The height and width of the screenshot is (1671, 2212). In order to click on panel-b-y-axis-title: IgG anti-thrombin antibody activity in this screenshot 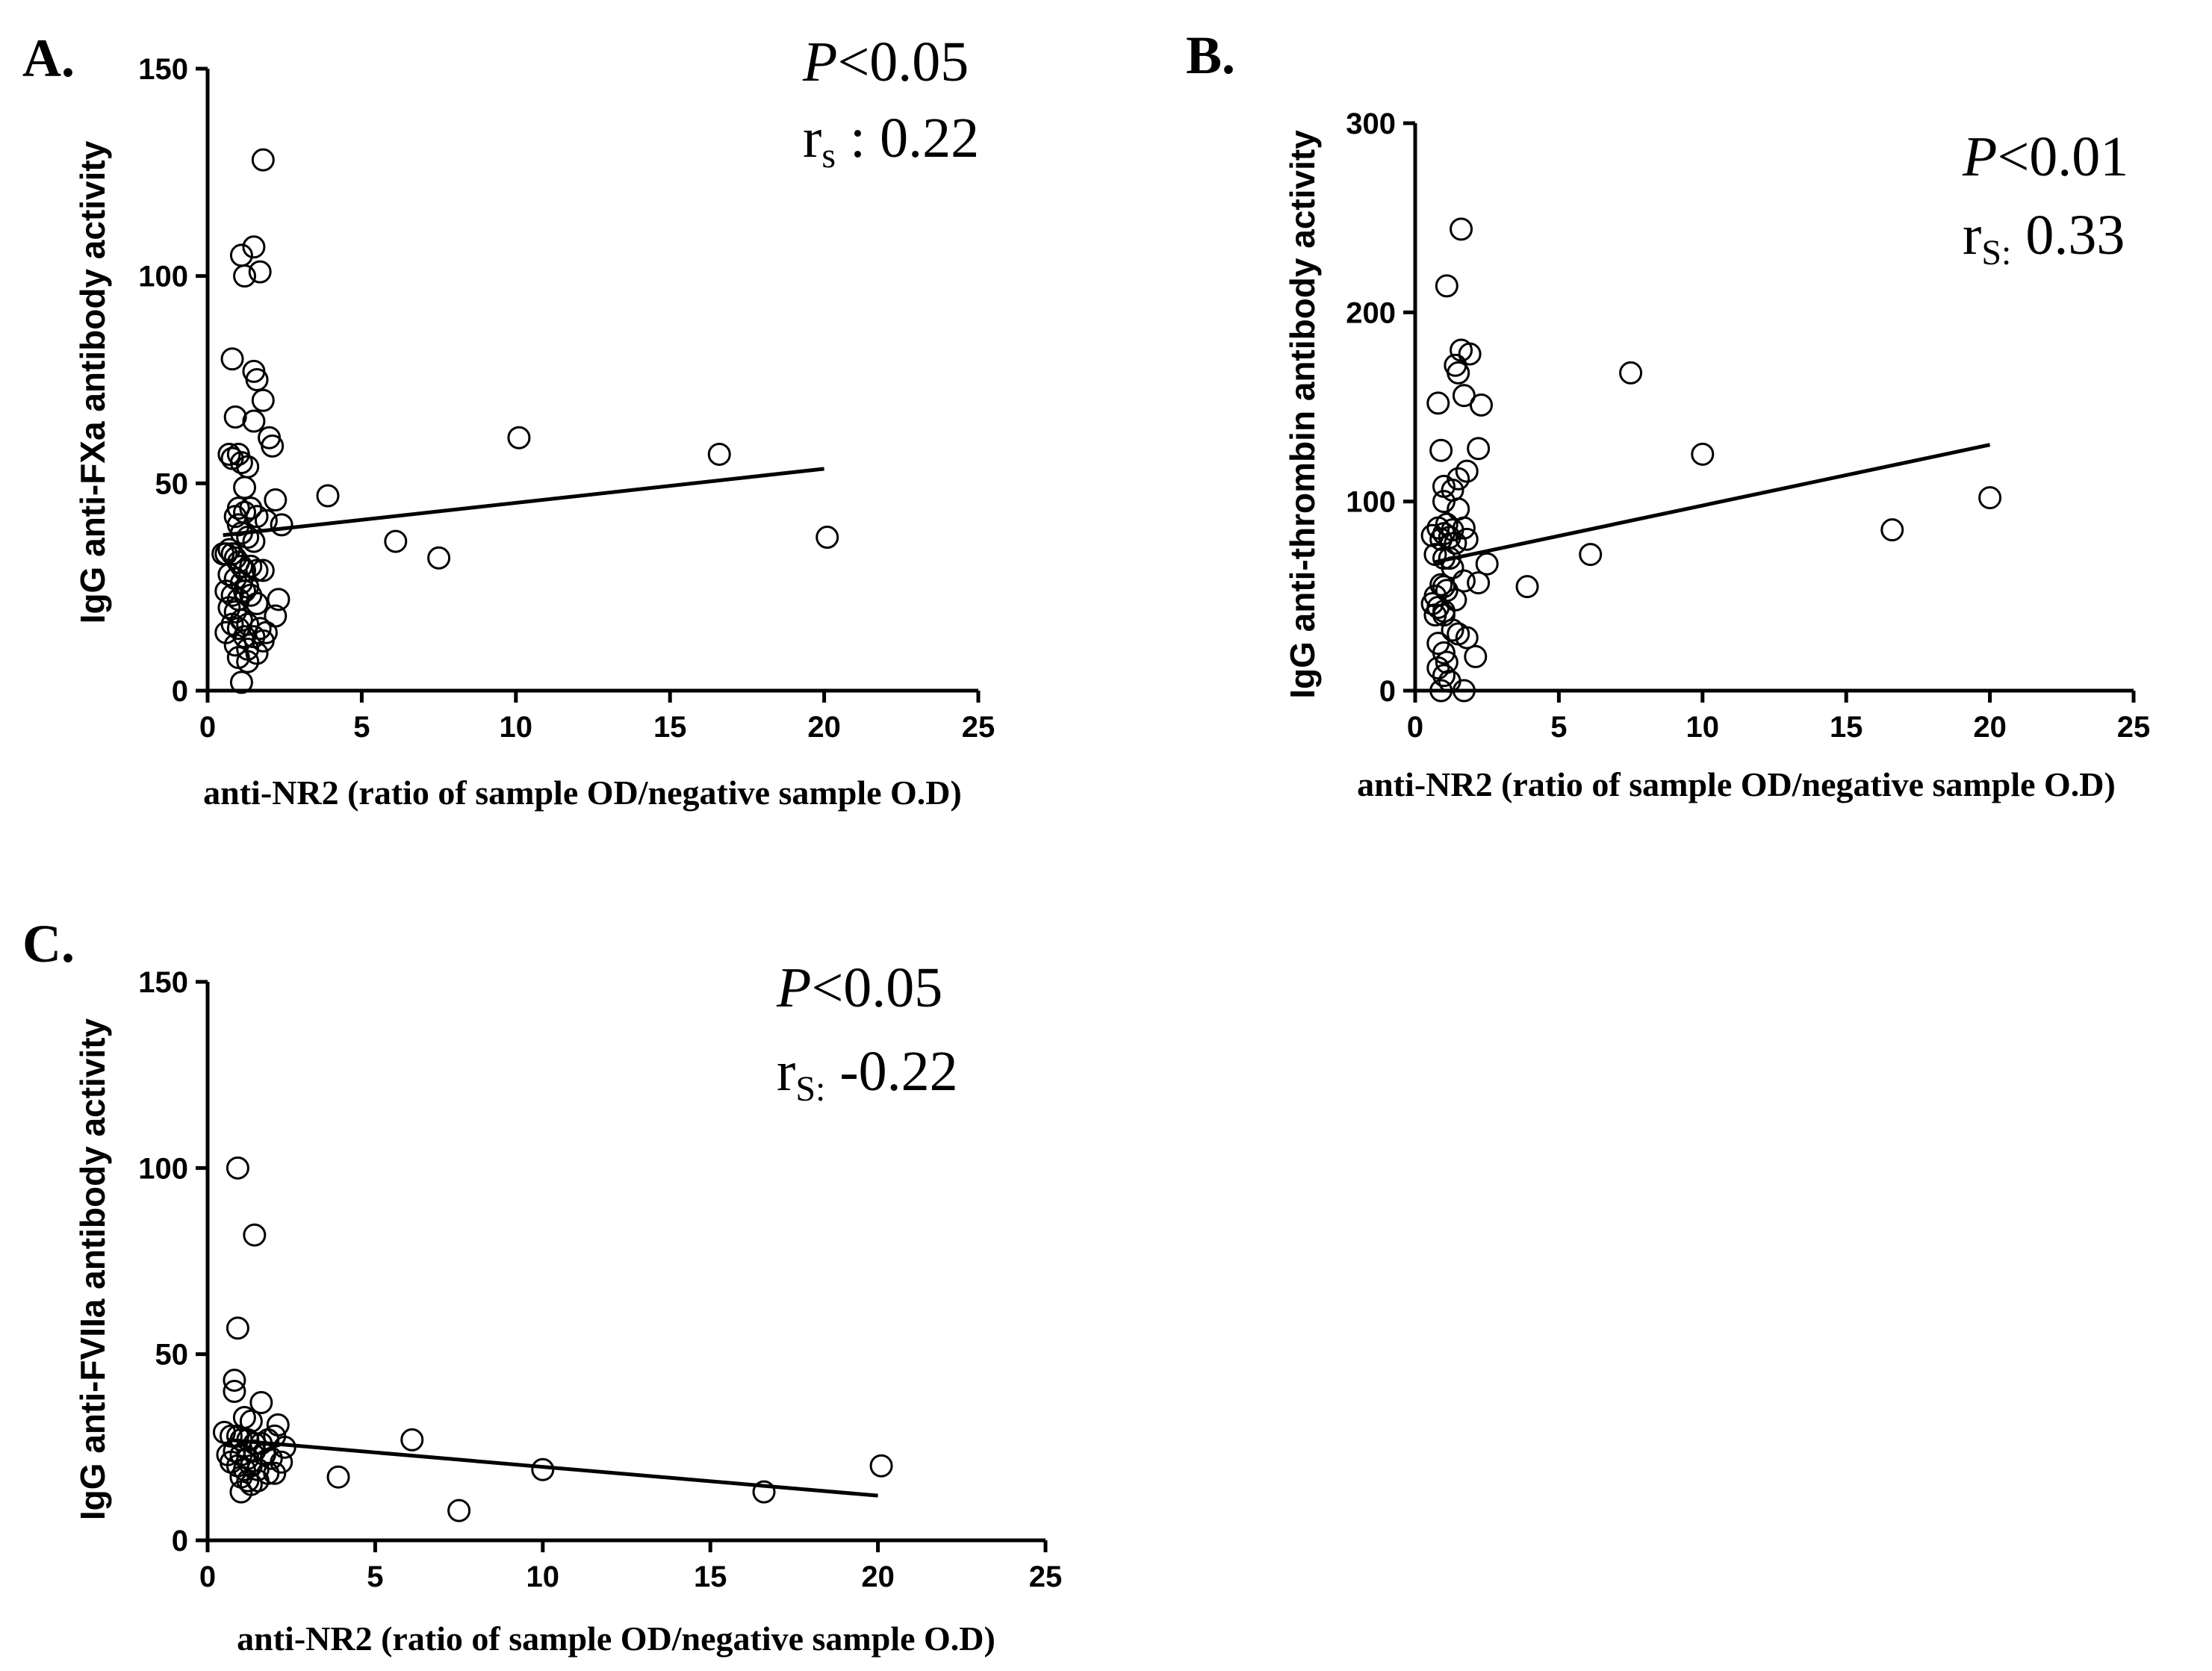, I will do `click(1303, 414)`.